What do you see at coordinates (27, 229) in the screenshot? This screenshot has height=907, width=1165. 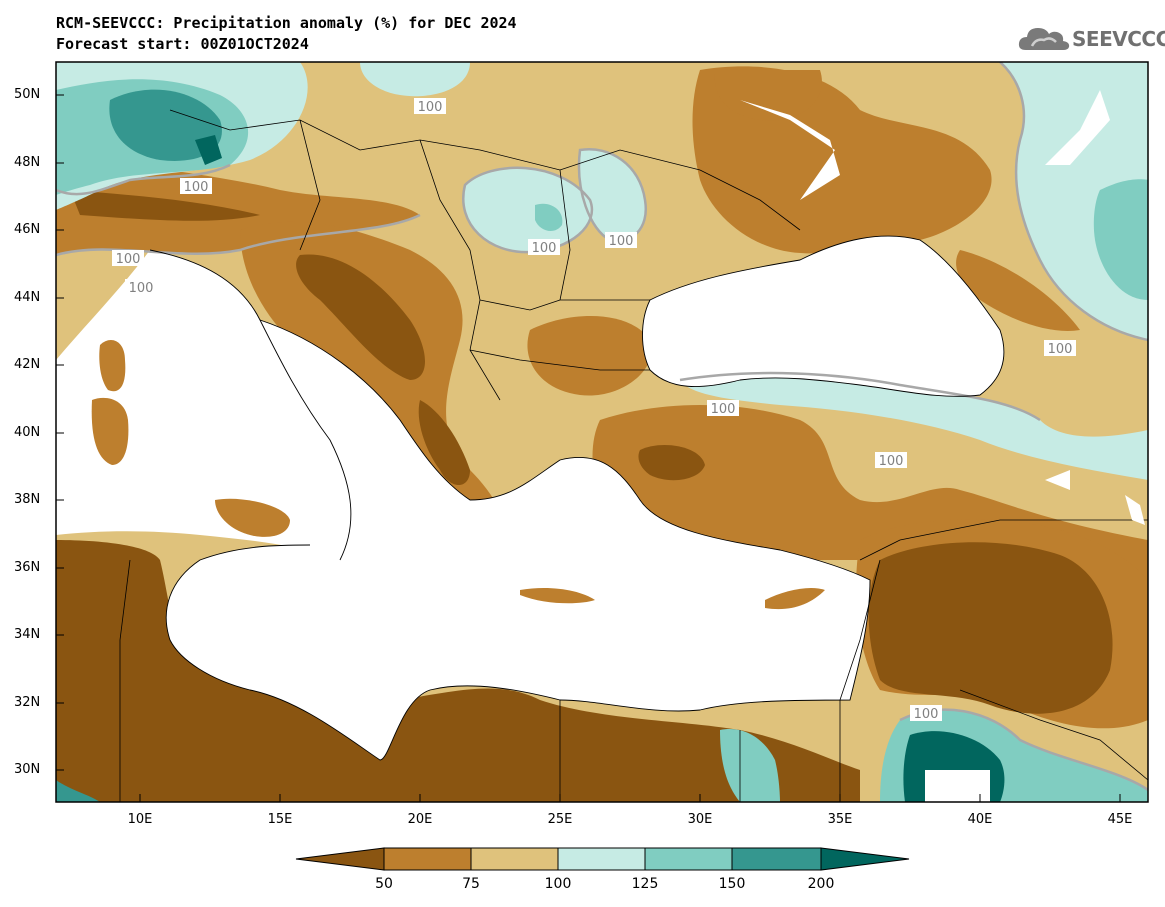 I see `lat-tick-label: 46N` at bounding box center [27, 229].